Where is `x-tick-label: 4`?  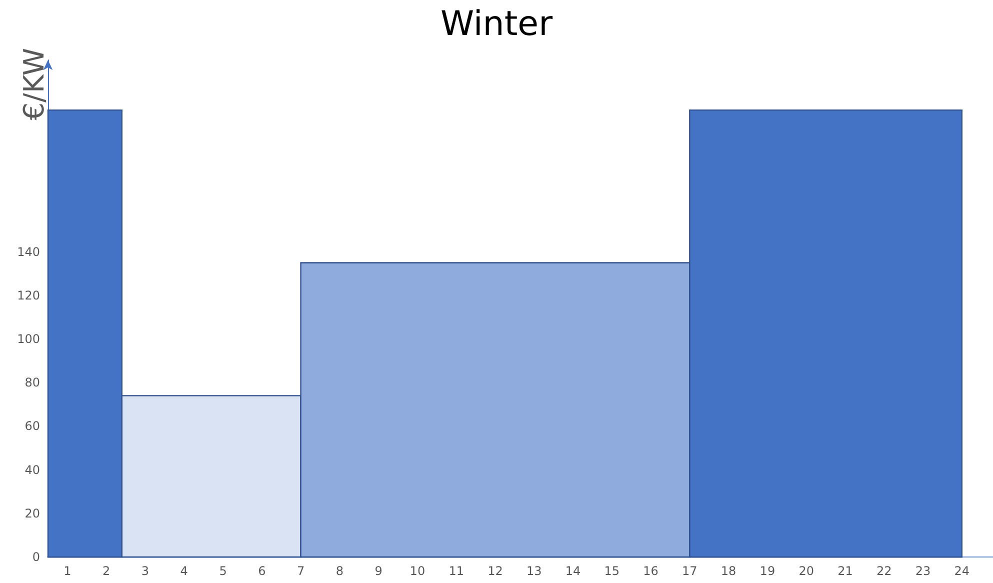
x-tick-label: 4 is located at coordinates (184, 571).